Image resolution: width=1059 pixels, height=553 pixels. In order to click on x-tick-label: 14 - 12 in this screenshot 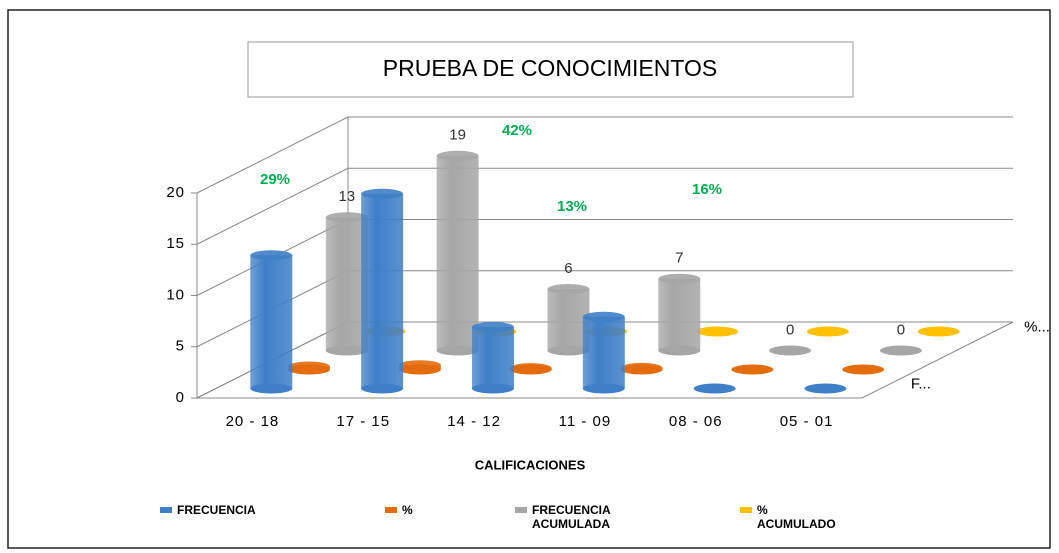, I will do `click(474, 421)`.